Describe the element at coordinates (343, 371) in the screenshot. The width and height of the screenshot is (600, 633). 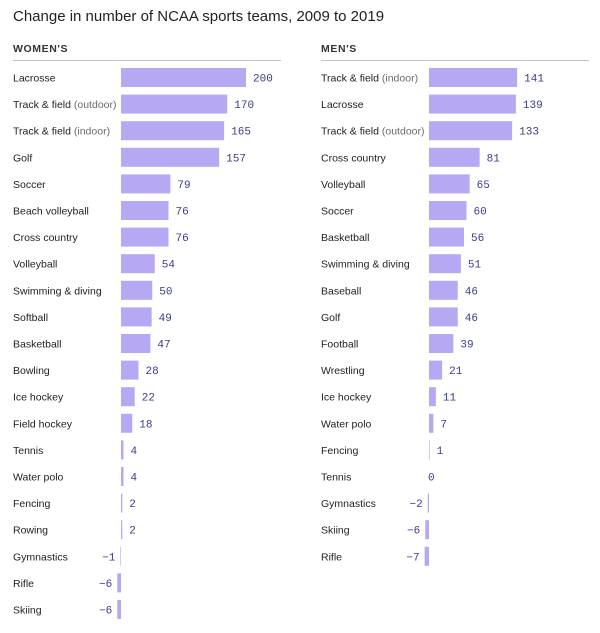
I see `mens-category-label: Wrestling` at that location.